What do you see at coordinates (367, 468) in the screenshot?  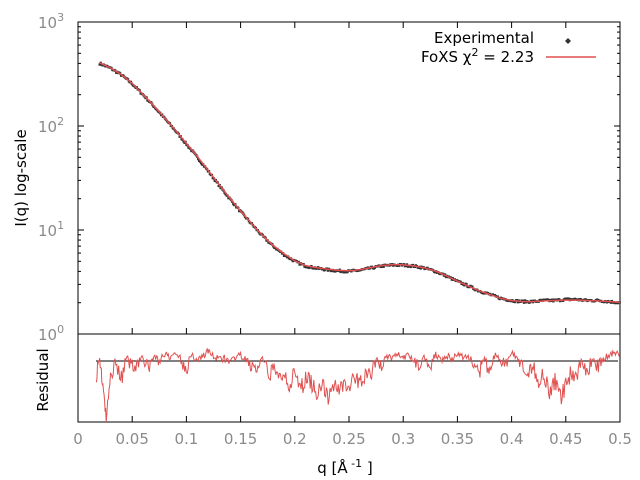 I see `q-x-axis-label-close: ]` at bounding box center [367, 468].